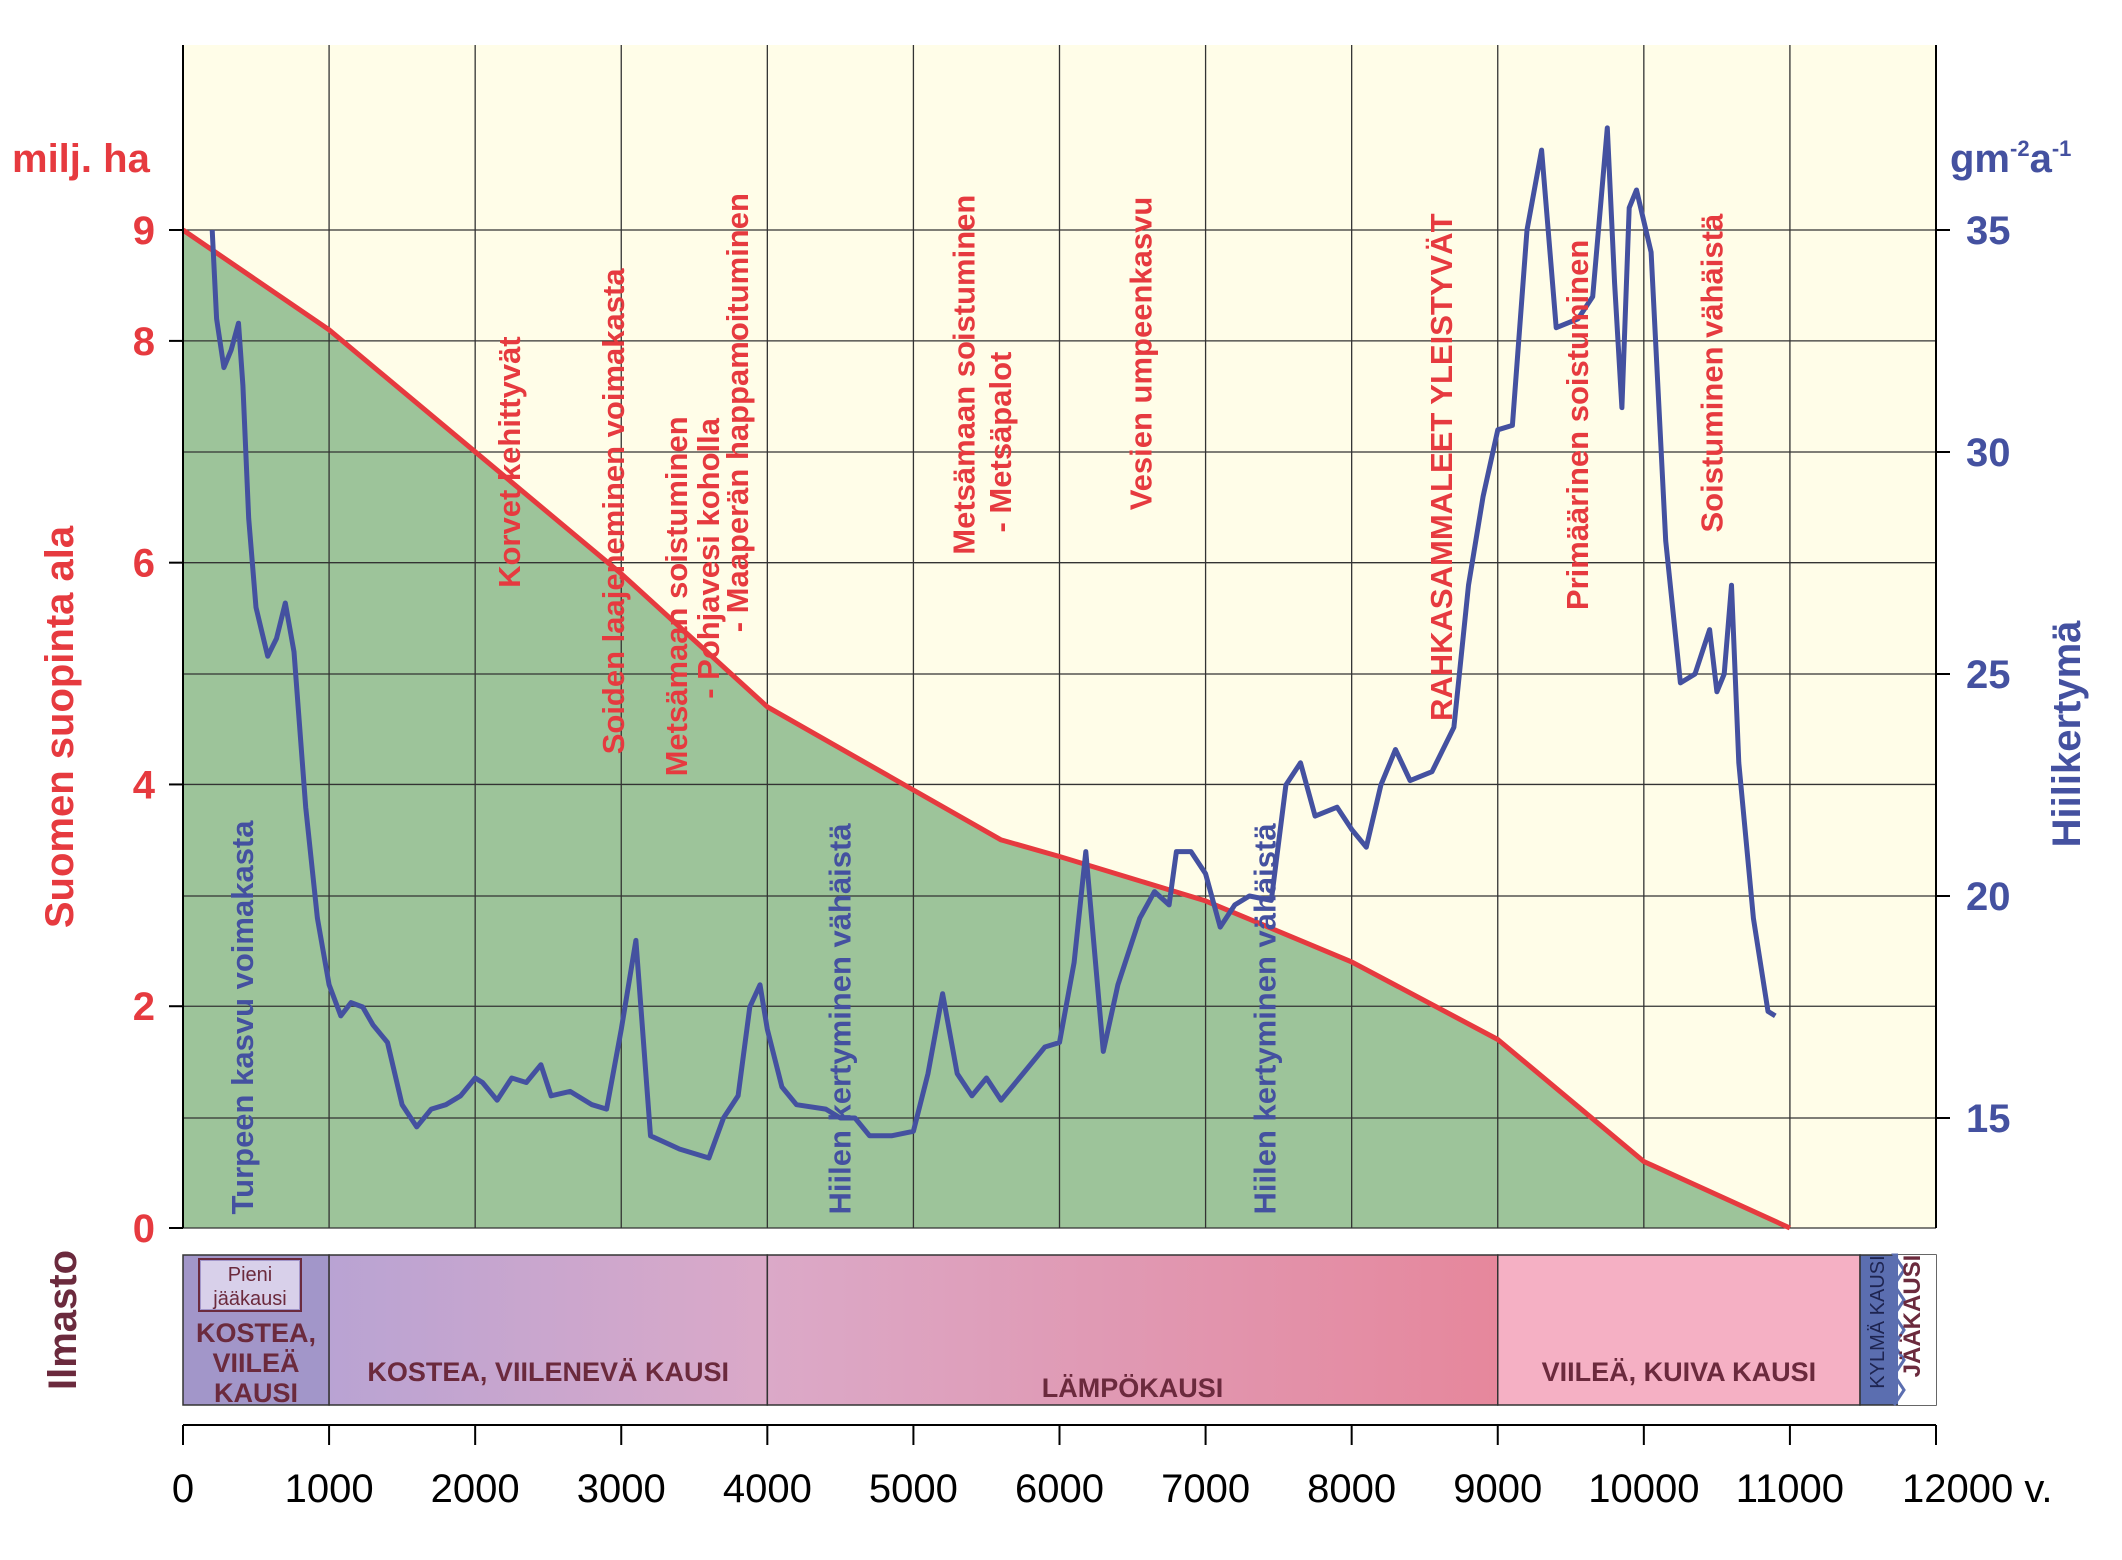  I want to click on x-tick-label: 11000, so click(1790, 1489).